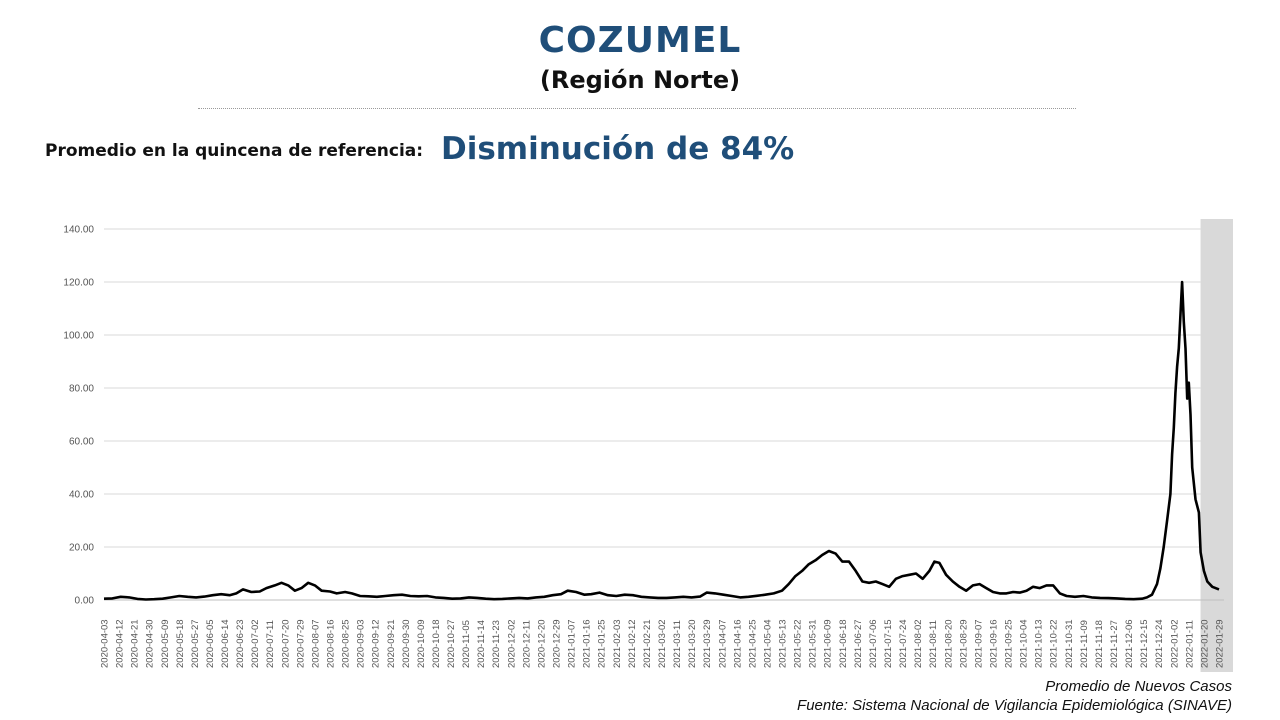 The height and width of the screenshot is (720, 1280). What do you see at coordinates (873, 643) in the screenshot?
I see `x-tick-label: 2021-07-06` at bounding box center [873, 643].